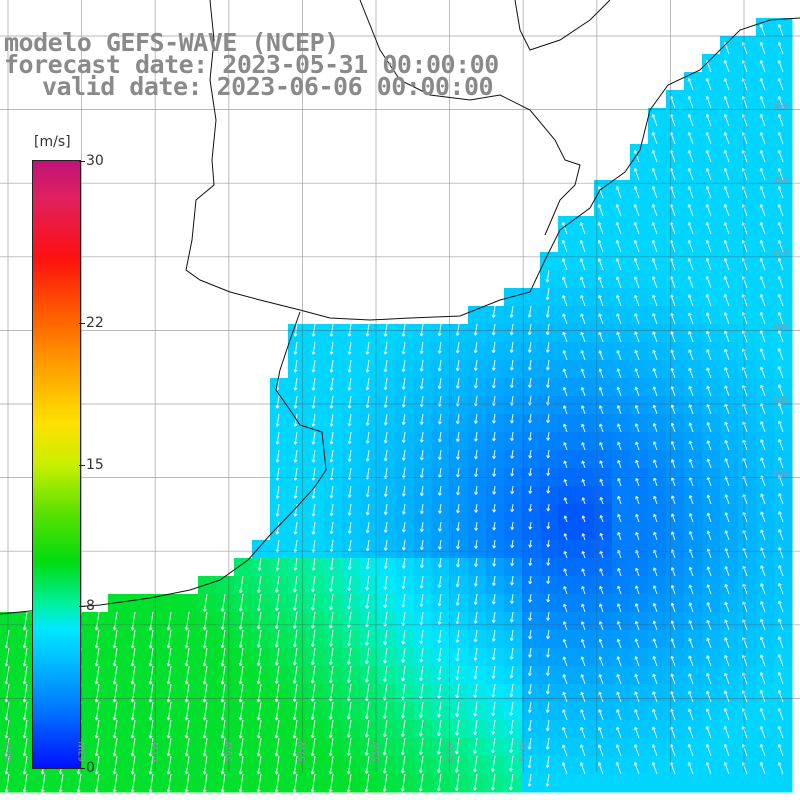 This screenshot has height=800, width=800. Describe the element at coordinates (90, 768) in the screenshot. I see `colorbar-tick-label: 0` at that location.